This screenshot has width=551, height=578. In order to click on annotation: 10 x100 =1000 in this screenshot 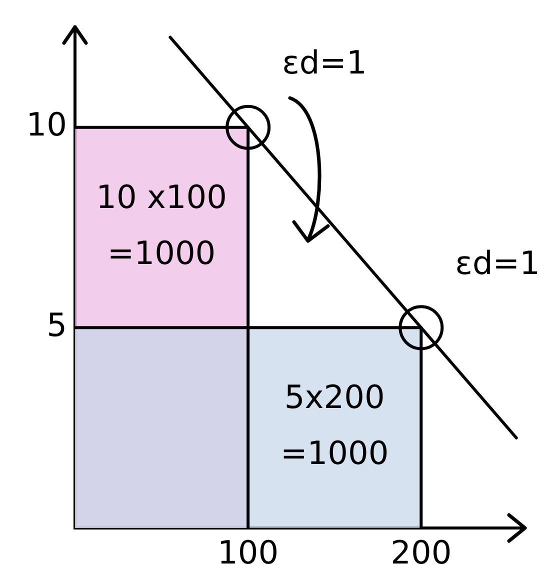, I will do `click(161, 225)`.